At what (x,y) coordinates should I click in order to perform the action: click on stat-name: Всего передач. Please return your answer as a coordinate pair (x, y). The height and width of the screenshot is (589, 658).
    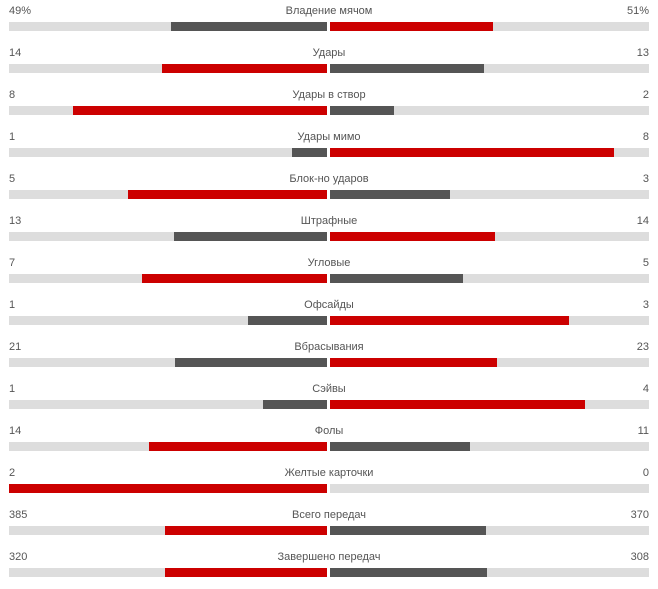
    Looking at the image, I should click on (329, 515).